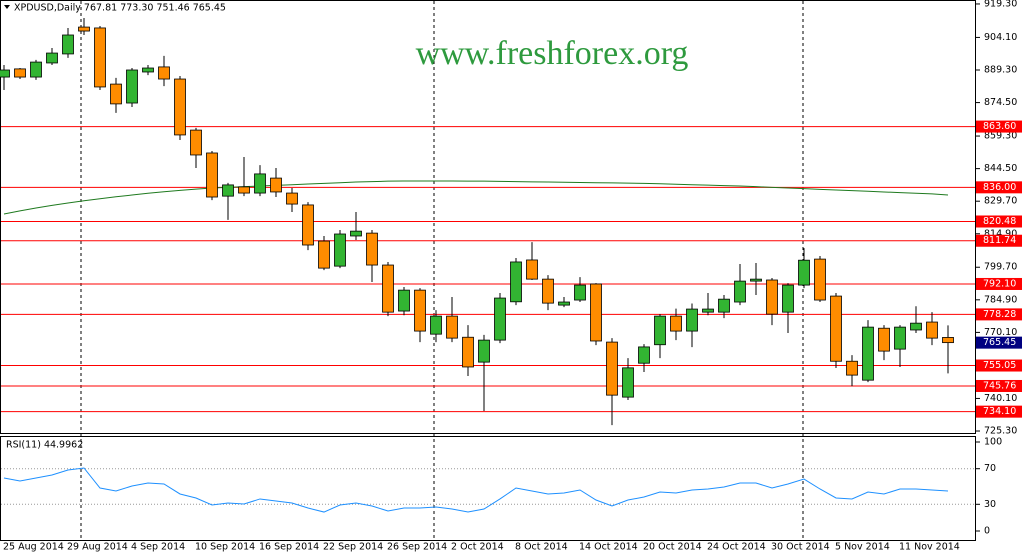 The image size is (1023, 555). Describe the element at coordinates (1000, 37) in the screenshot. I see `y-tick-label: 904.10` at that location.